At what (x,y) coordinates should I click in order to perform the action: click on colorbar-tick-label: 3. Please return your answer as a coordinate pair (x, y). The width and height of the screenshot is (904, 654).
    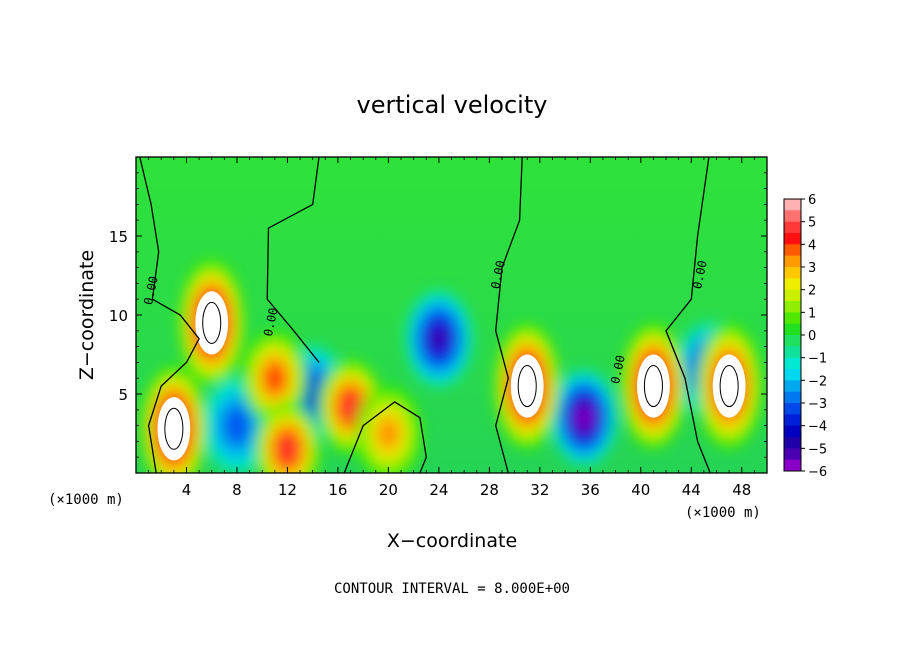
    Looking at the image, I should click on (812, 268).